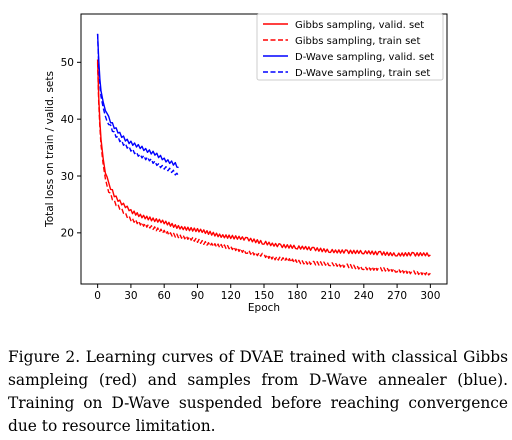  Describe the element at coordinates (163, 296) in the screenshot. I see `x-tick-label: 60` at that location.